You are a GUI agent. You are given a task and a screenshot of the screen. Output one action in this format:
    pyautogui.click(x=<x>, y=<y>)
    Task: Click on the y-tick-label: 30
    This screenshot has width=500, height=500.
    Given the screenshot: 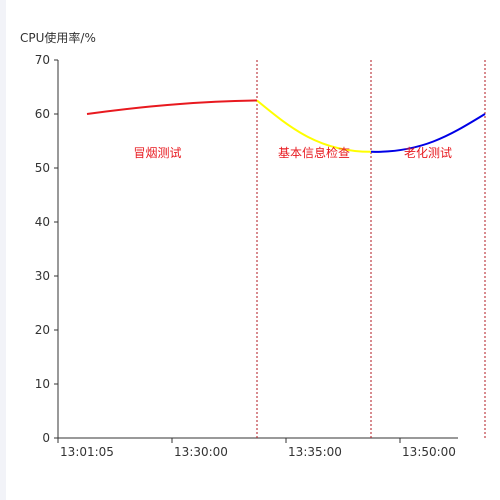 What is the action you would take?
    pyautogui.click(x=42, y=276)
    